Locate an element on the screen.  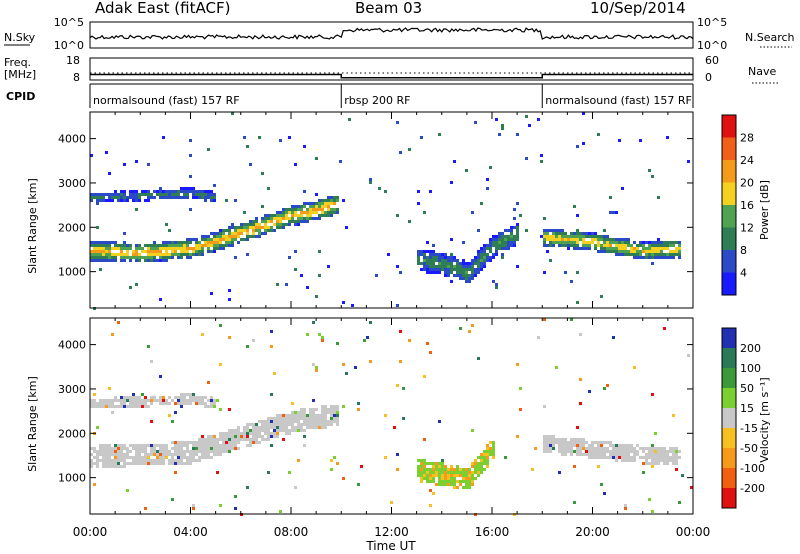
noise-panel: N.Sky 10^5 10^0 10^5 10^0 N.Search is located at coordinates (399, 34).